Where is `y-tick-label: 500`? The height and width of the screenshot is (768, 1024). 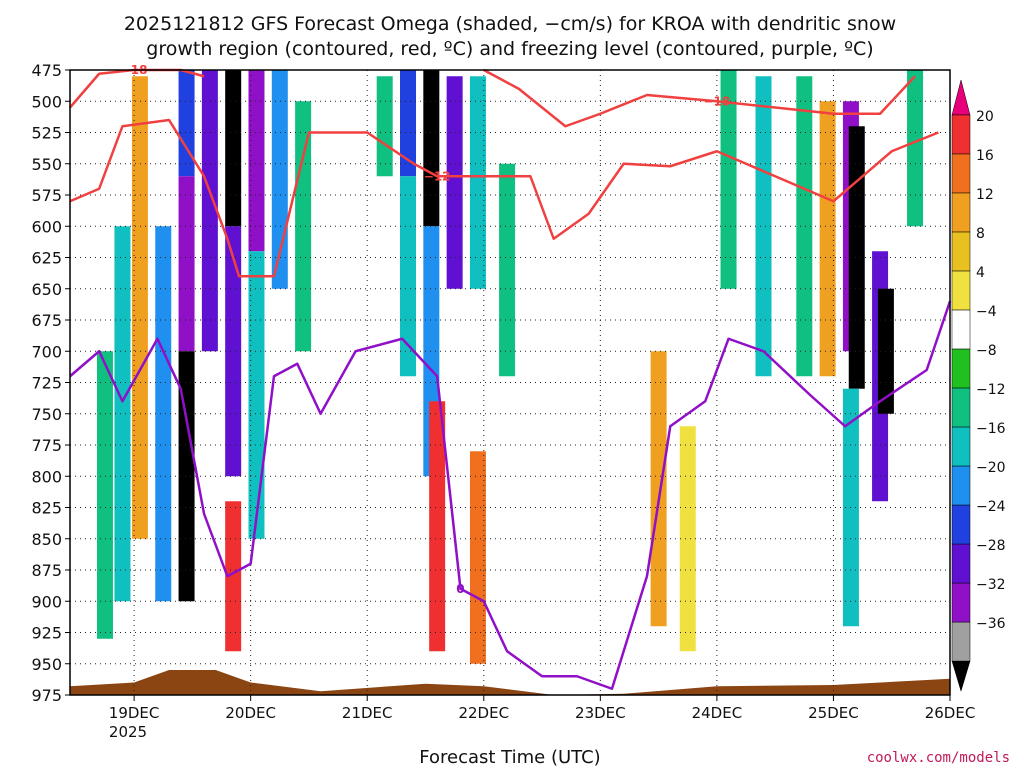
y-tick-label: 500 is located at coordinates (46, 101).